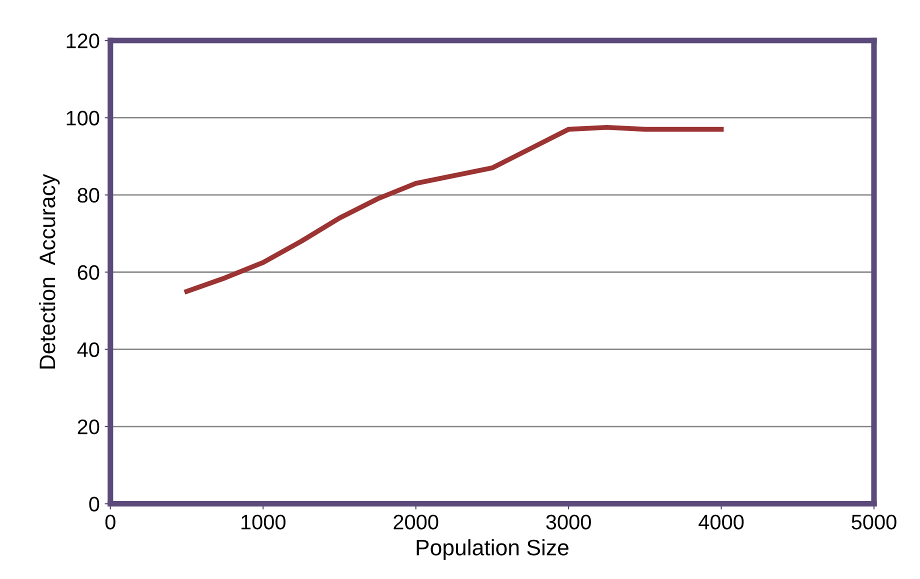 The image size is (920, 579). Describe the element at coordinates (264, 522) in the screenshot. I see `x-tick-label: 1000` at that location.